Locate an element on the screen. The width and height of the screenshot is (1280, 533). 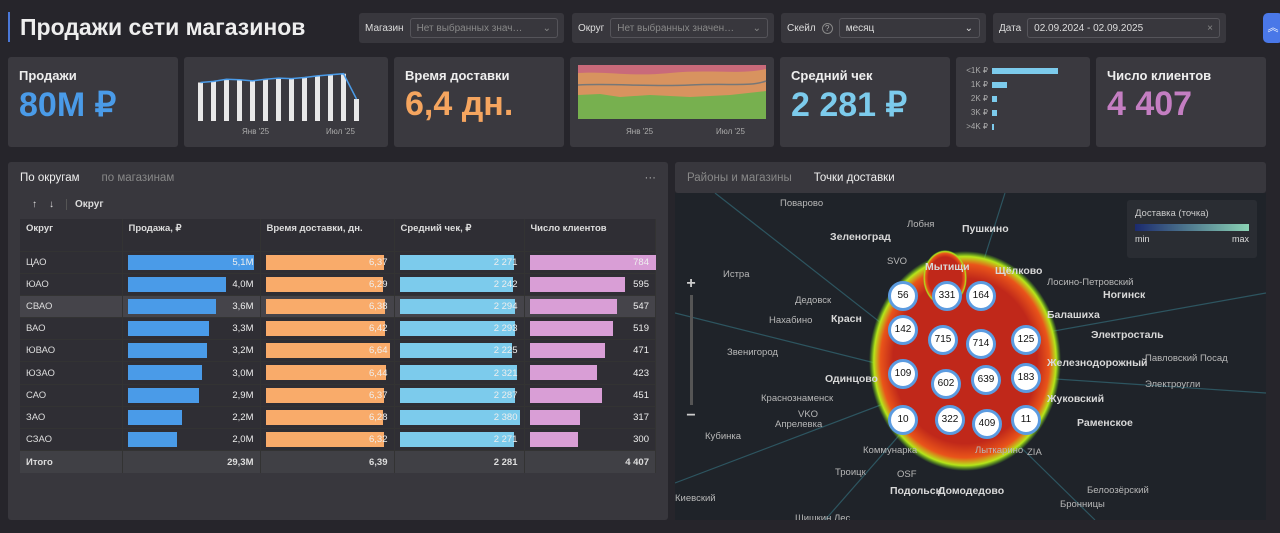
kpi-check-card: Средний чек 2 281 ₽ is located at coordinates (865, 102).